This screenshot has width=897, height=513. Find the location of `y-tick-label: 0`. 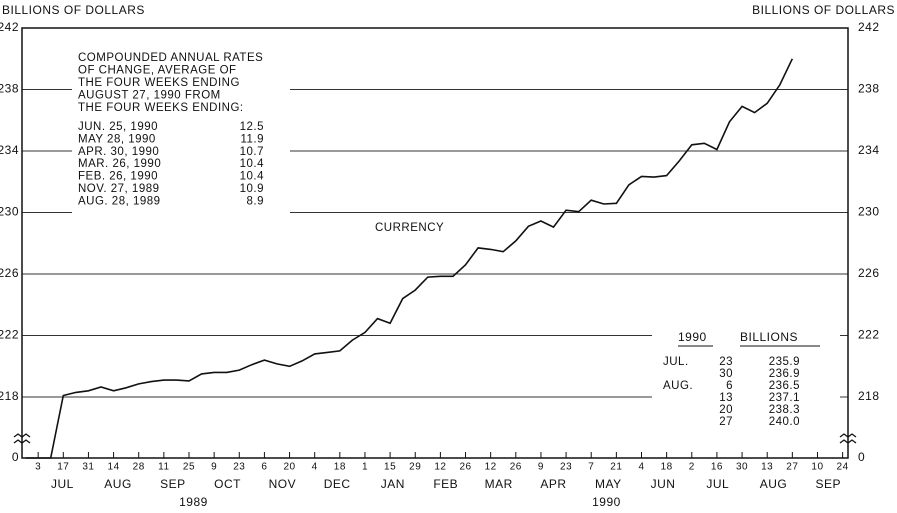

y-tick-label: 0 is located at coordinates (15, 457).